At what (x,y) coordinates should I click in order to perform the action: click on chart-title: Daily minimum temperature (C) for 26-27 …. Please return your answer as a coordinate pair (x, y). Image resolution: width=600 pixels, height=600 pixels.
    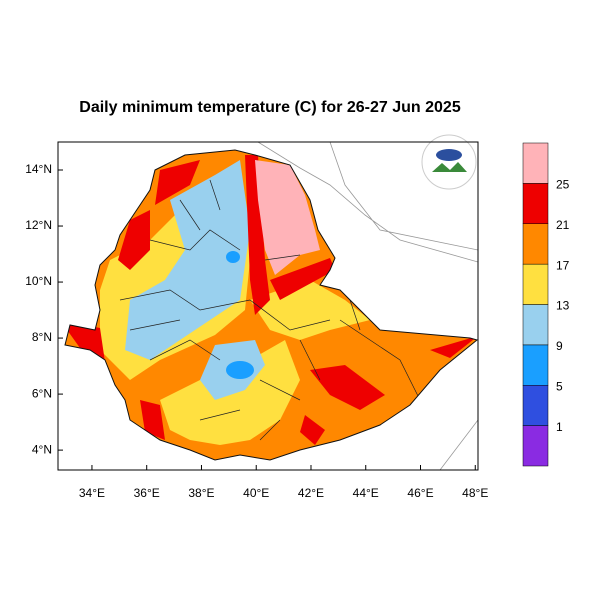
    Looking at the image, I should click on (270, 107).